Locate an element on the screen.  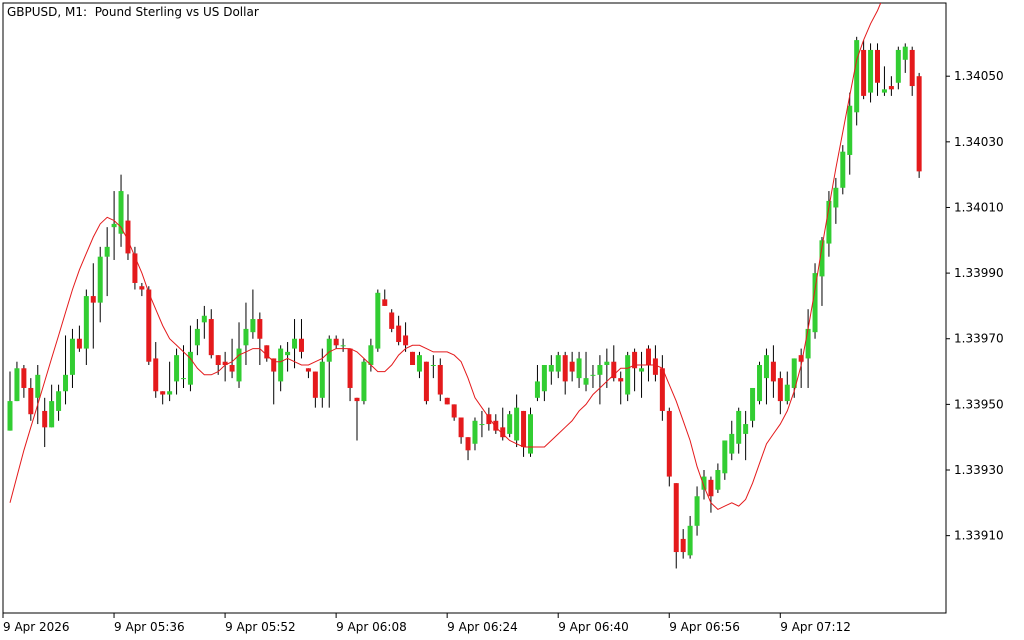
y-tick-label: 1.34010 is located at coordinates (979, 207).